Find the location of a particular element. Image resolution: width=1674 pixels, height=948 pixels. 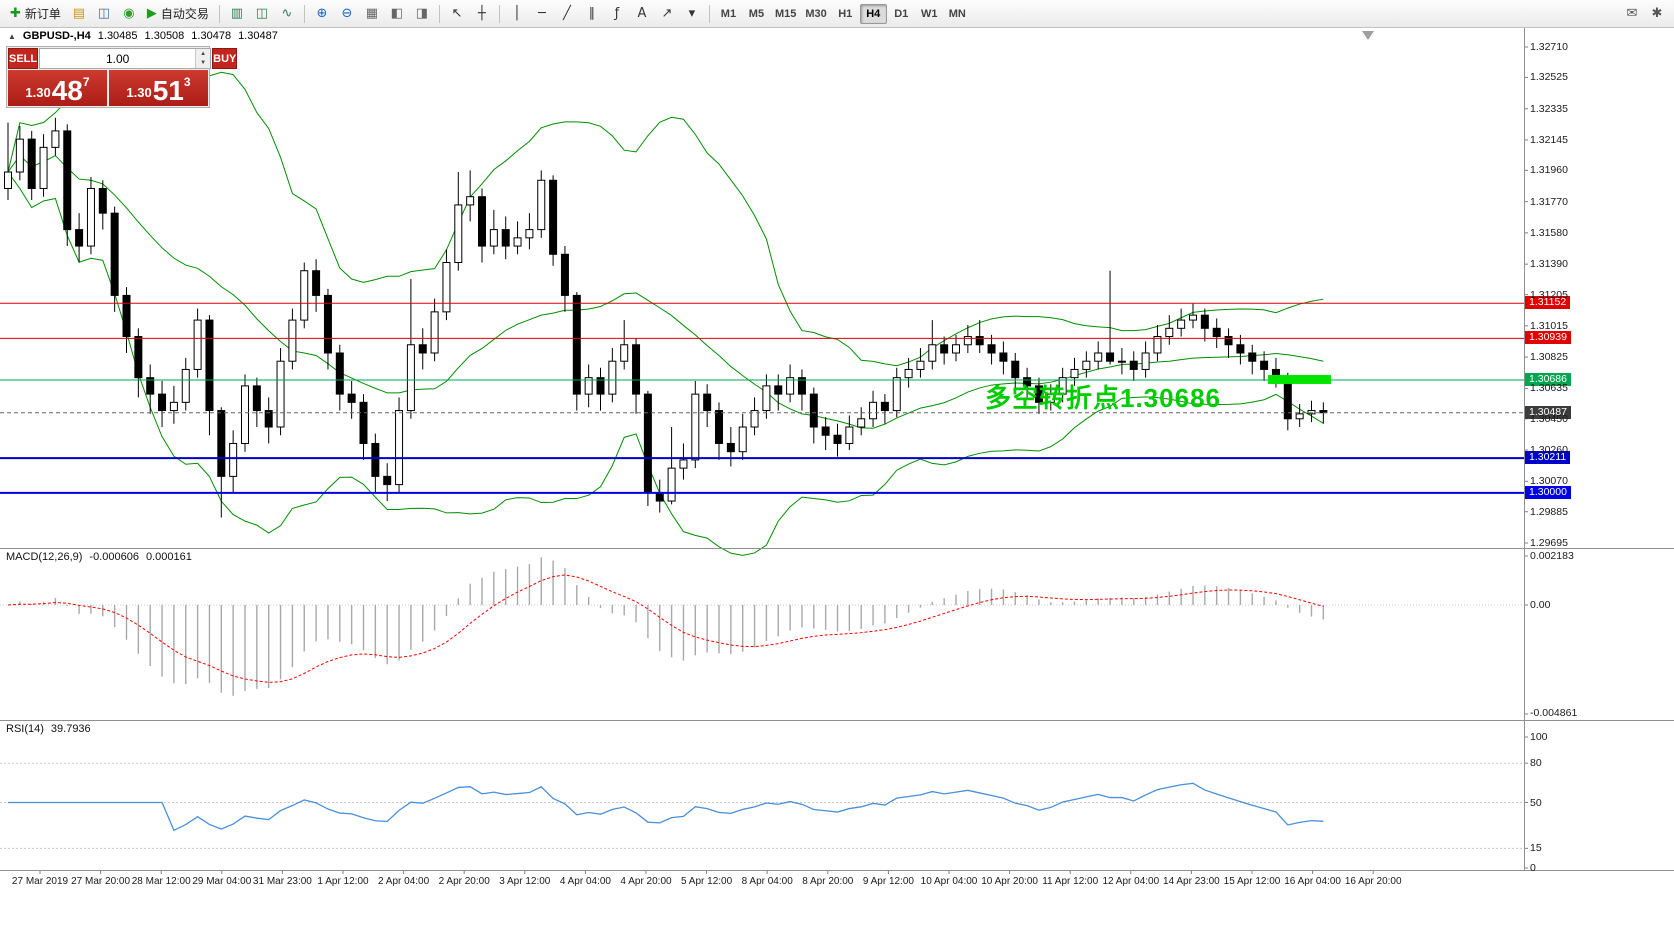

sell-price-display: 1.30 48 7 is located at coordinates (57, 88).